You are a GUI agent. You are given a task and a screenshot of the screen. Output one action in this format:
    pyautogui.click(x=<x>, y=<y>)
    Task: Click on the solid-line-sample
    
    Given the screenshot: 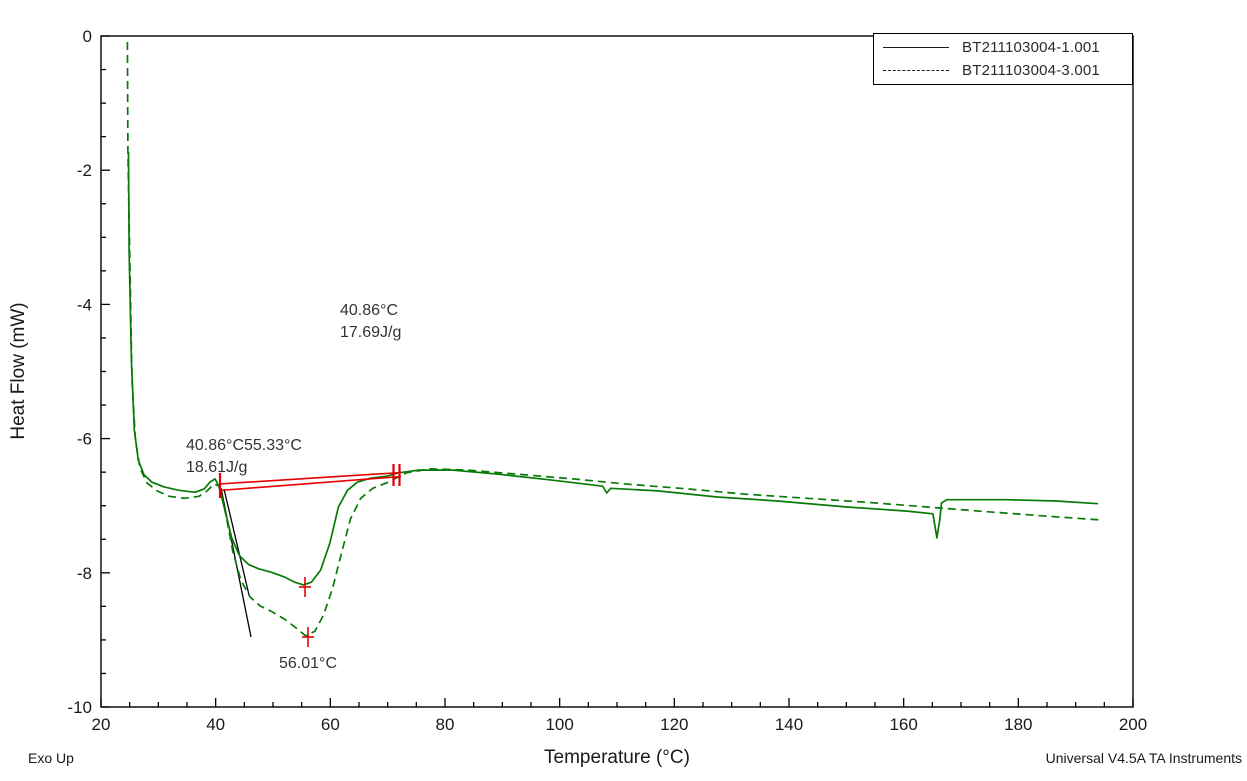 What is the action you would take?
    pyautogui.click(x=916, y=47)
    